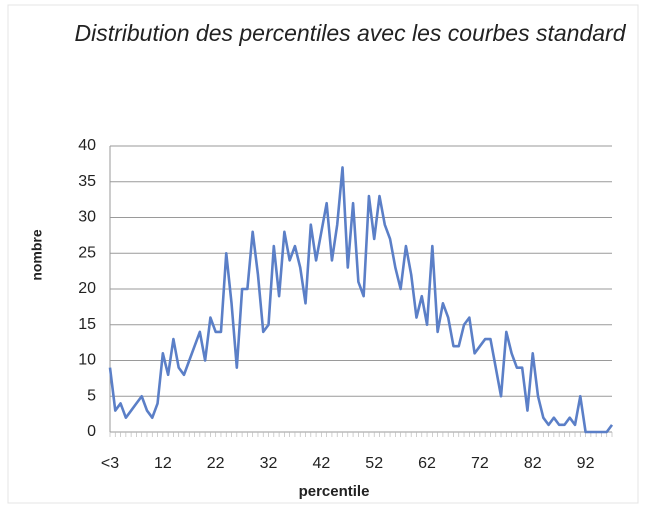 The height and width of the screenshot is (509, 645). What do you see at coordinates (480, 463) in the screenshot?
I see `x-tick-label: 72` at bounding box center [480, 463].